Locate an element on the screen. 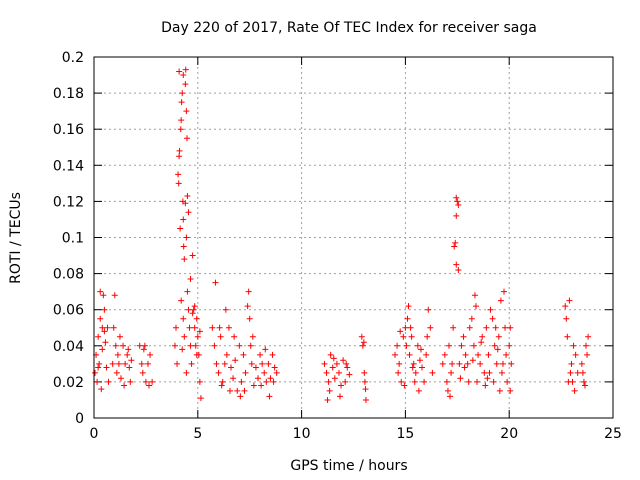 The height and width of the screenshot is (480, 640). x-tick-label: 20 is located at coordinates (509, 434).